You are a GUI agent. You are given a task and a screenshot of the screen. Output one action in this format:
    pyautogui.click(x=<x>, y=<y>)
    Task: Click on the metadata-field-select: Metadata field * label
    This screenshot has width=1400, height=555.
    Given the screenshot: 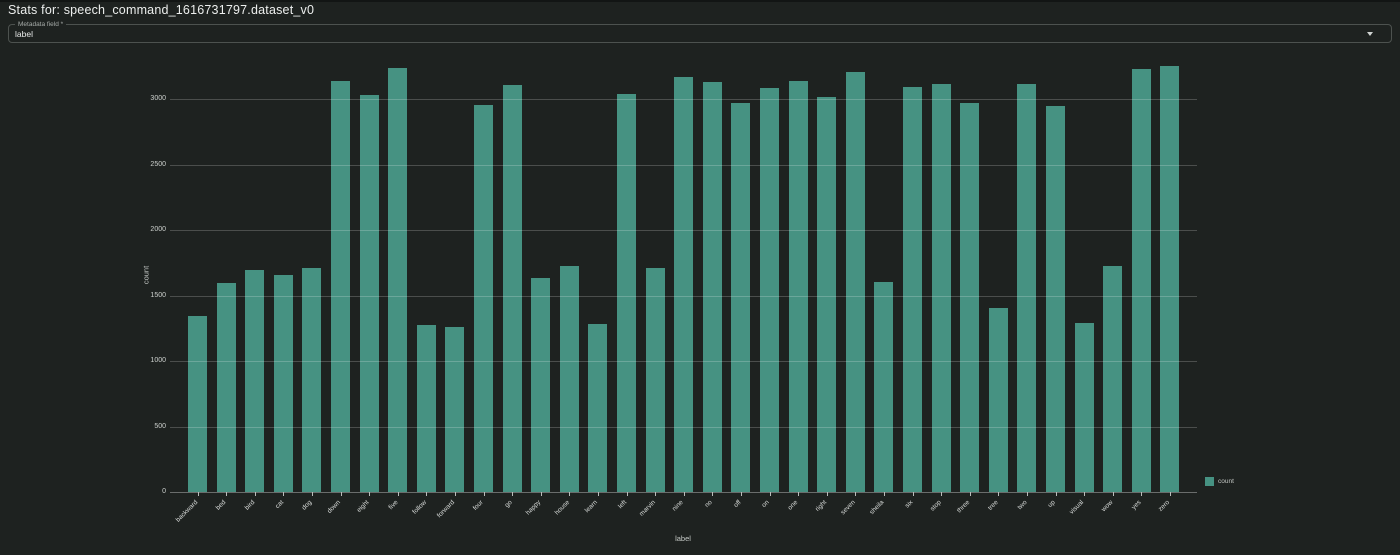 What is the action you would take?
    pyautogui.click(x=700, y=31)
    